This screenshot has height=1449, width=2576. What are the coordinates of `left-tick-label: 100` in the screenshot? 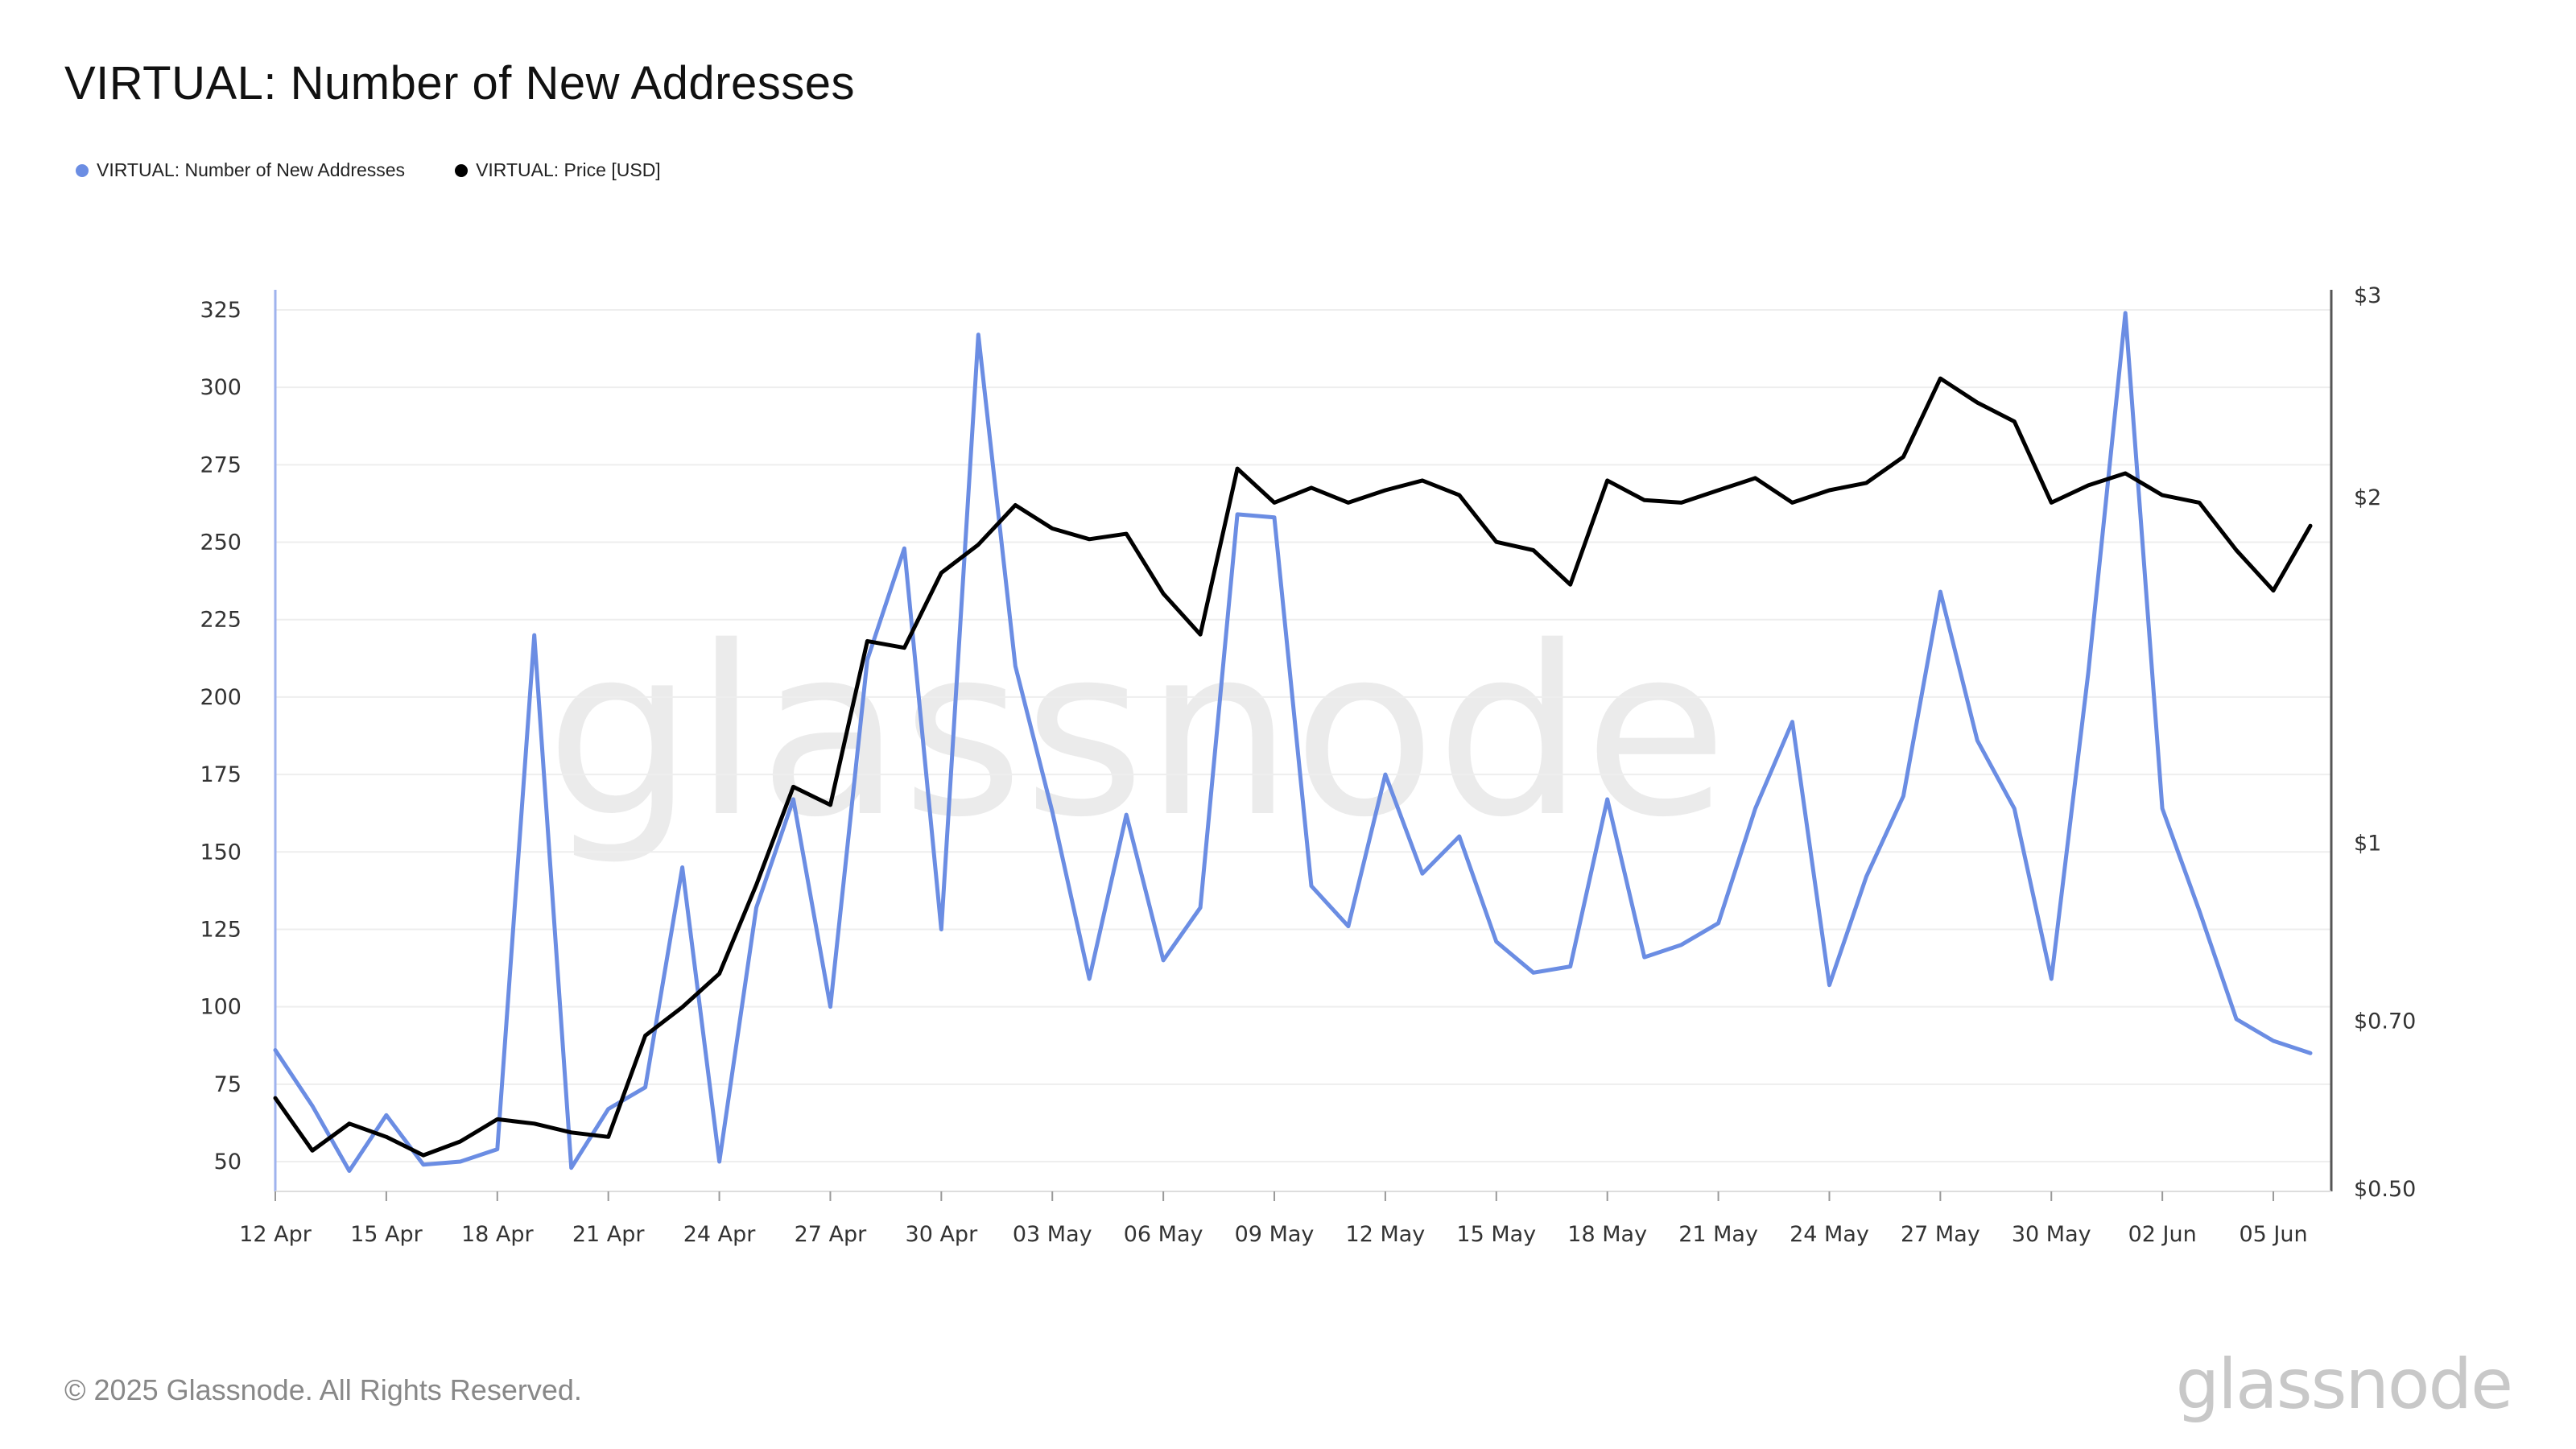 It's located at (221, 1007).